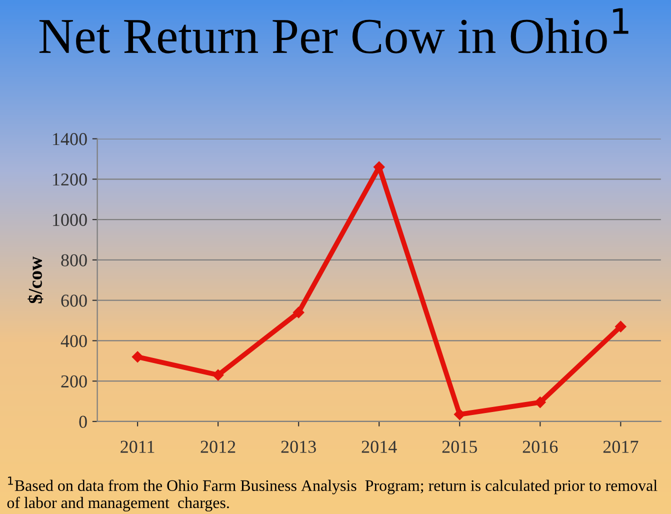  Describe the element at coordinates (540, 446) in the screenshot. I see `x-tick-label: 2016` at that location.